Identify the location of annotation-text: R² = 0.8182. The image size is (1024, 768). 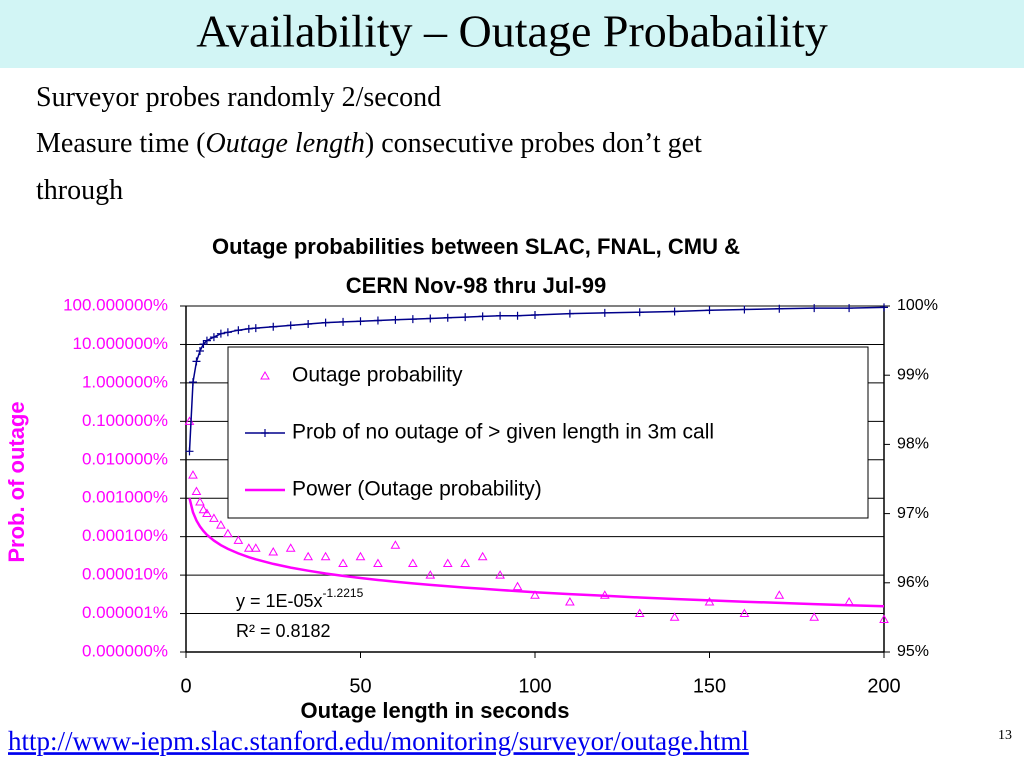
(283, 631).